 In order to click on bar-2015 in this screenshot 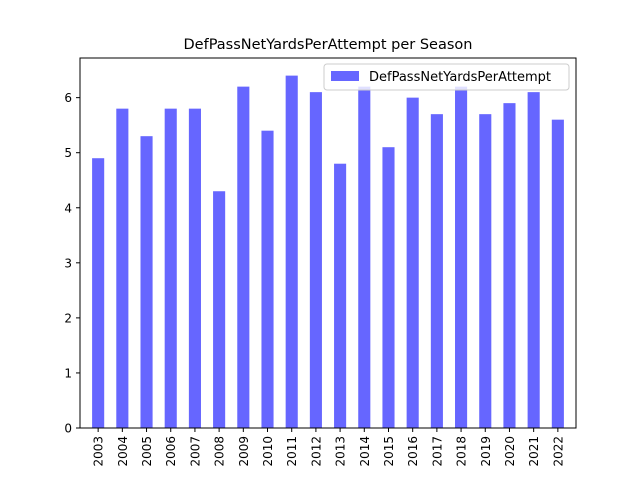, I will do `click(388, 287)`.